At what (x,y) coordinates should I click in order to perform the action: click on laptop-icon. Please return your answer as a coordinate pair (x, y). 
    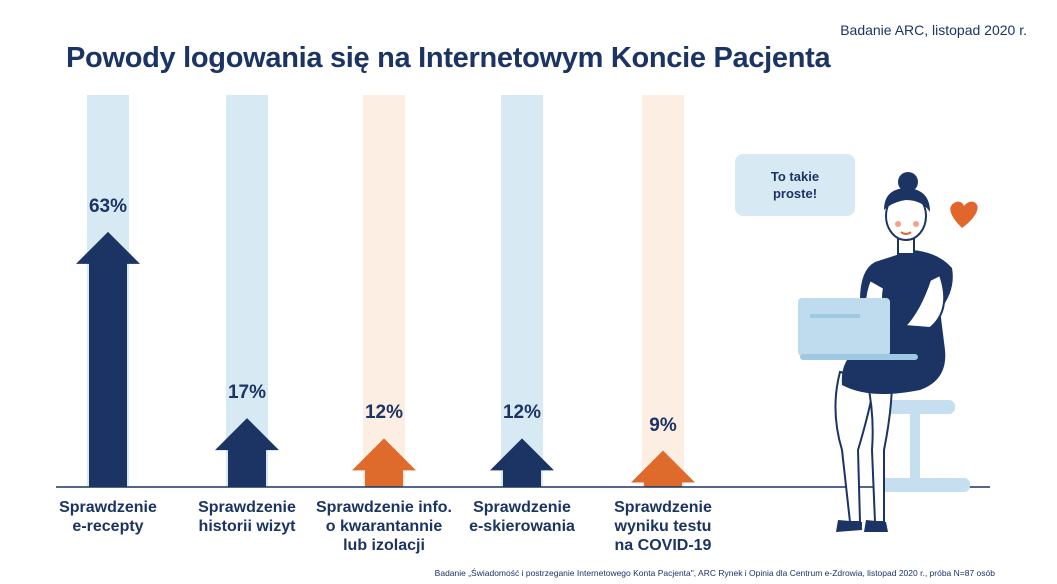
    Looking at the image, I should click on (858, 329).